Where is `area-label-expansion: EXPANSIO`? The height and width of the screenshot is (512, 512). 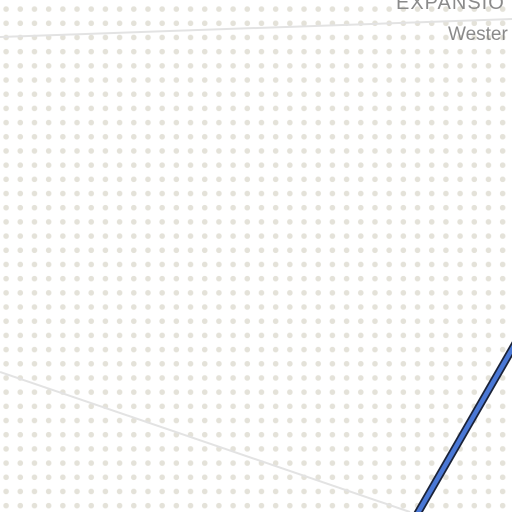 area-label-expansion: EXPANSIO is located at coordinates (450, 7).